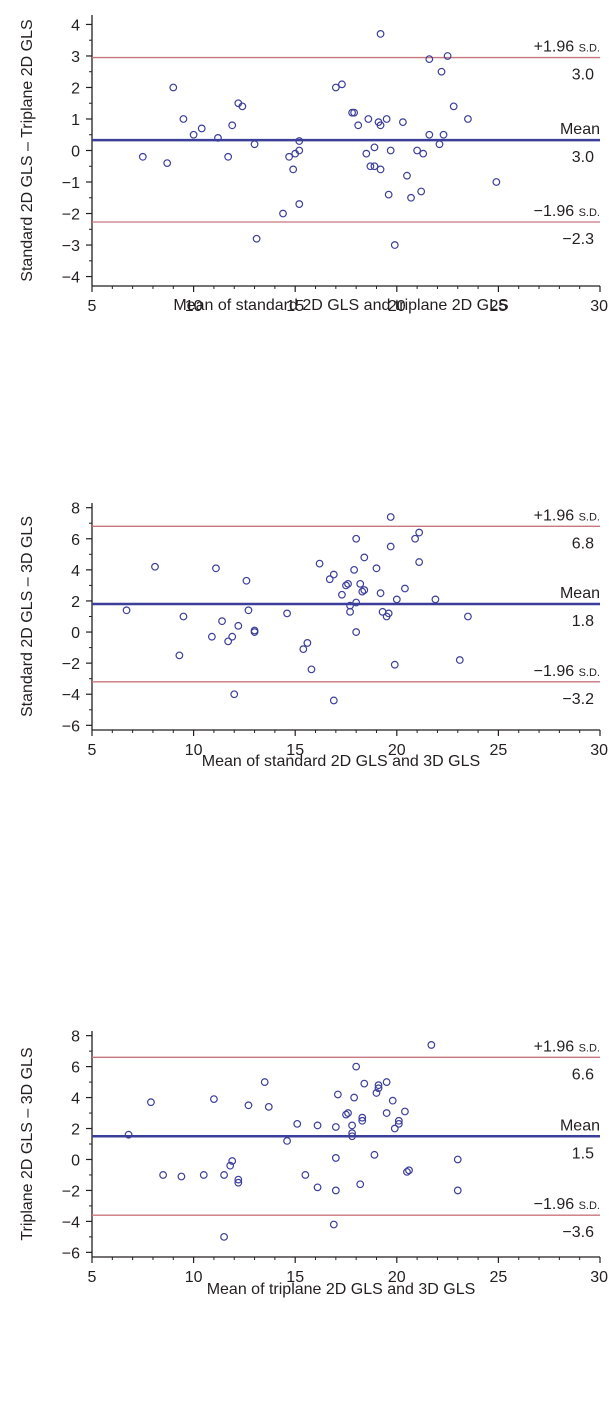  Describe the element at coordinates (75, 57) in the screenshot. I see `y-tick-label: 3` at that location.